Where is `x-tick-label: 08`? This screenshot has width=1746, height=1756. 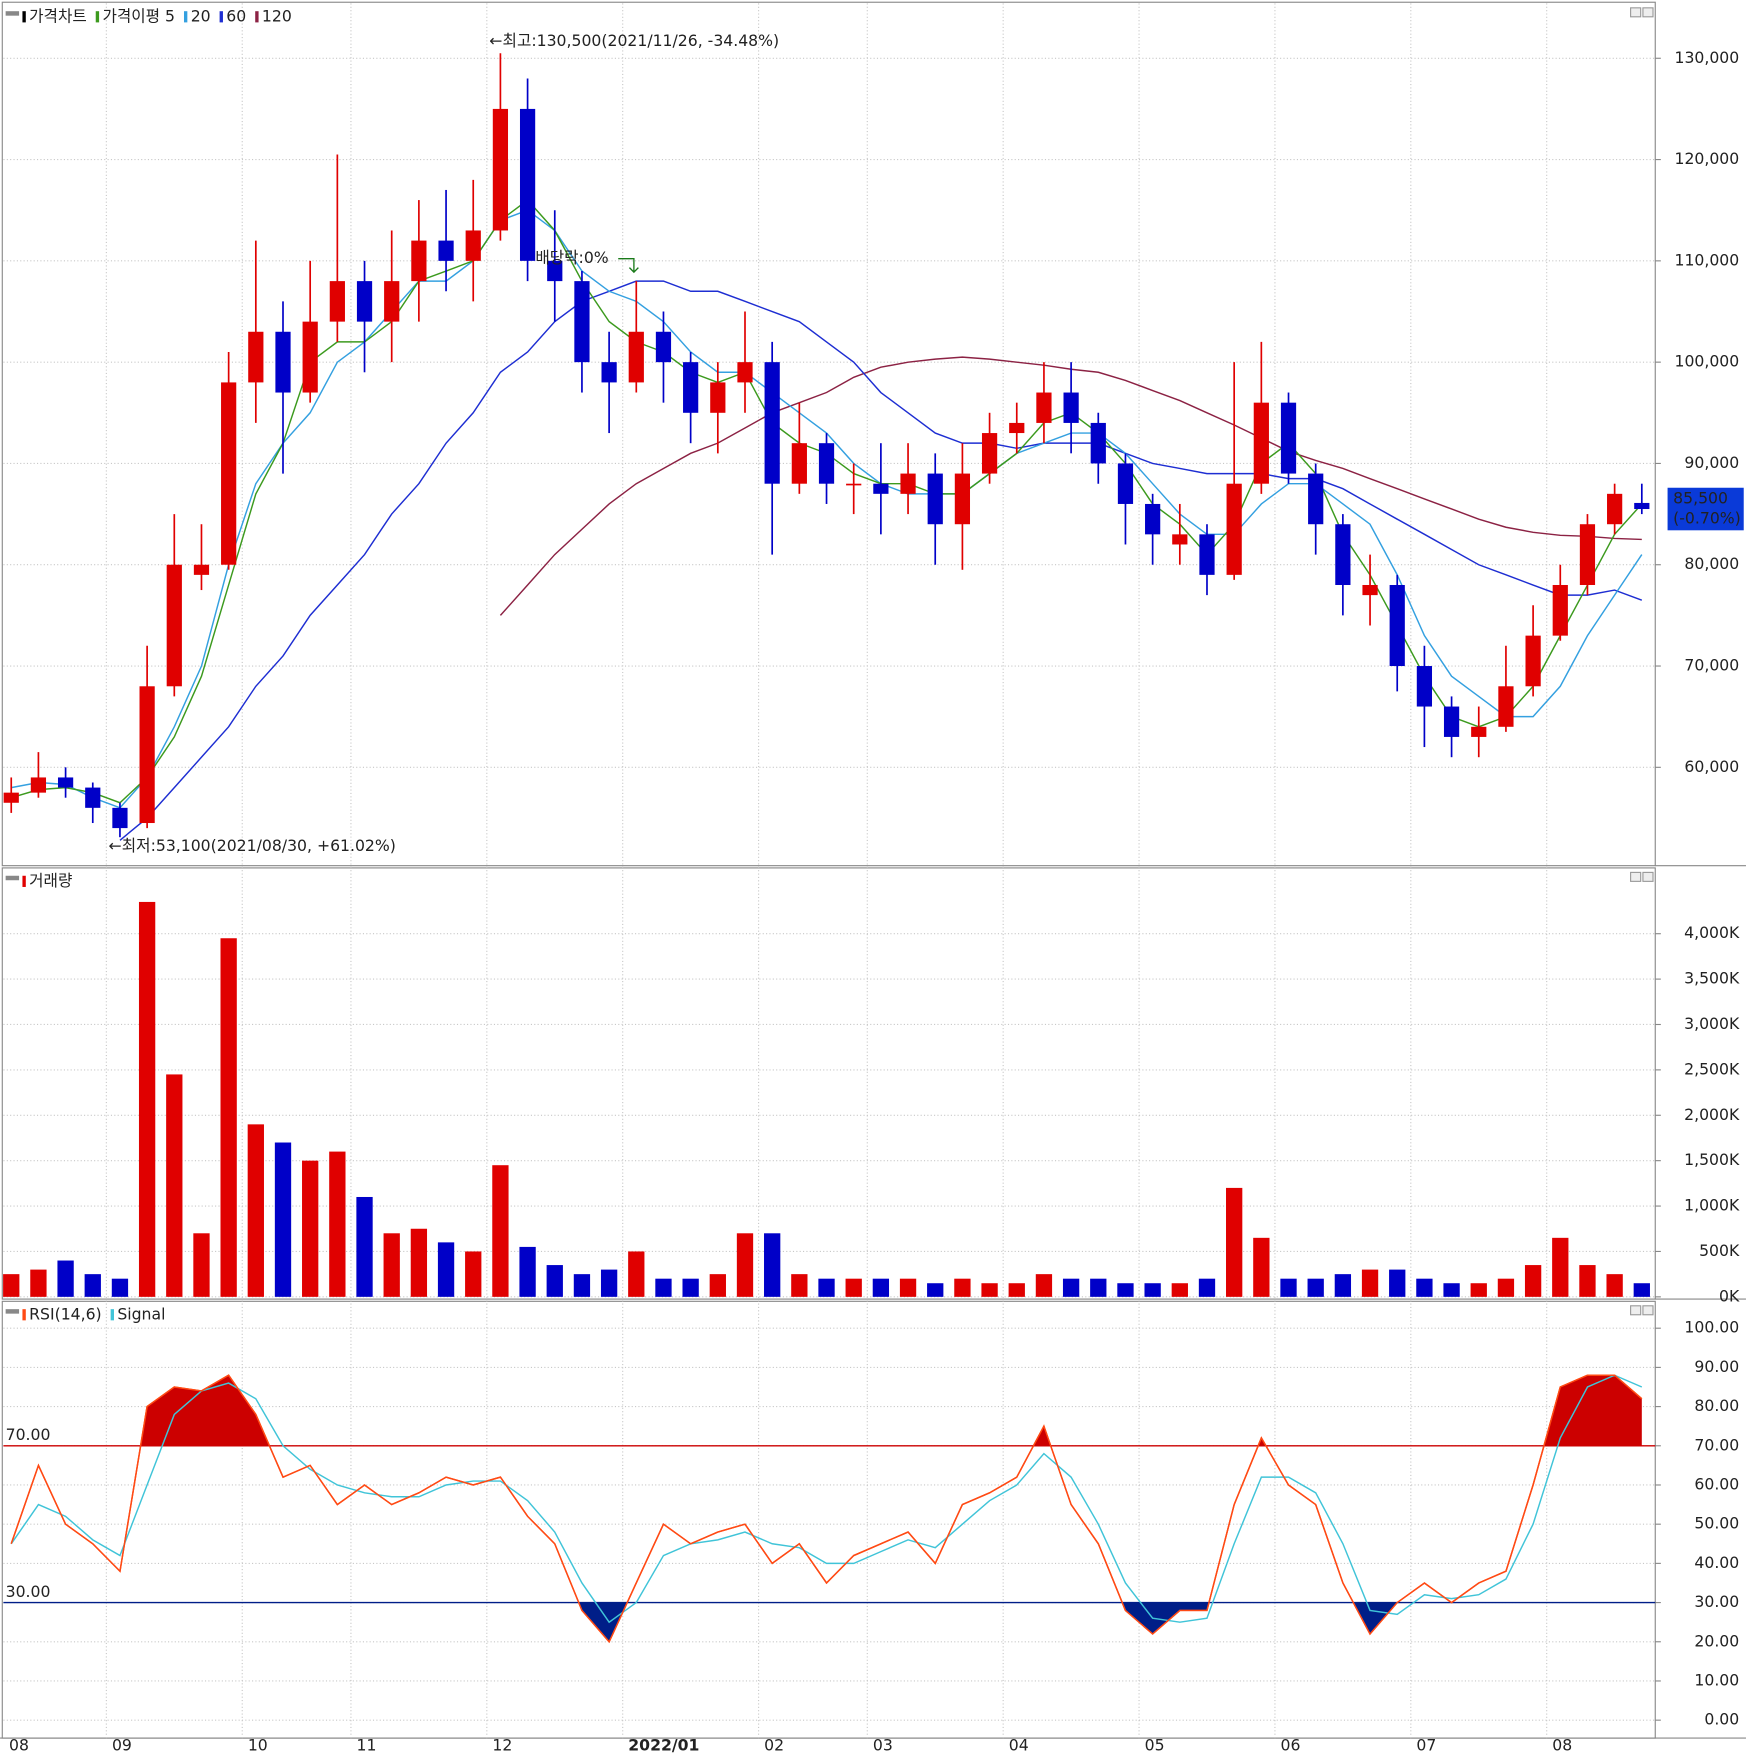 x-tick-label: 08 is located at coordinates (19, 1744).